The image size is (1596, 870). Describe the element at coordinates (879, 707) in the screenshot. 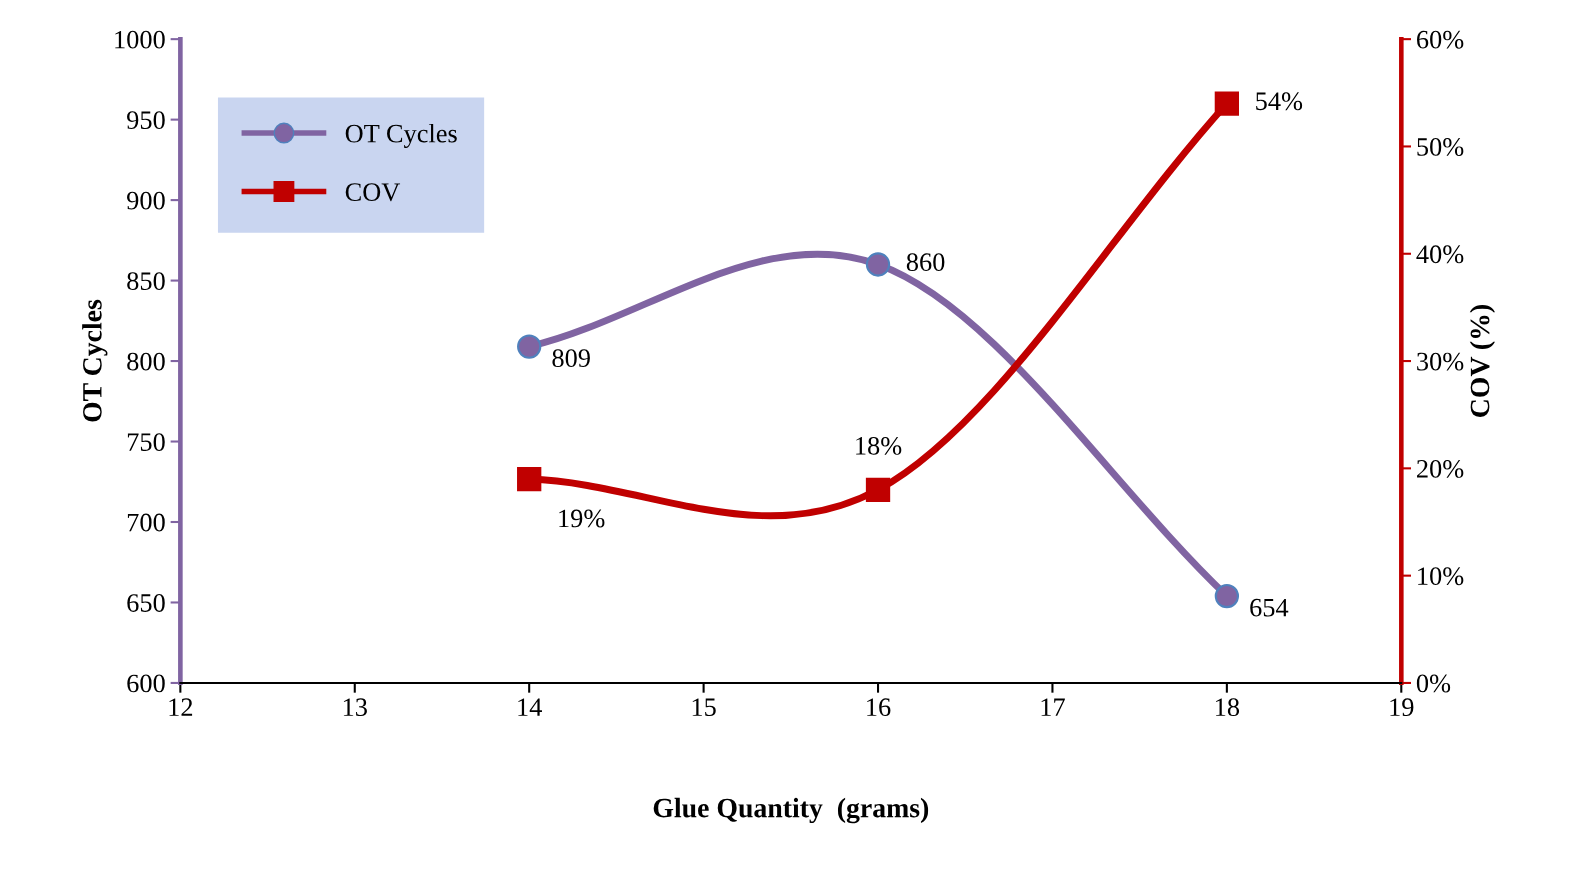

I see `x-tick-label: 16` at that location.